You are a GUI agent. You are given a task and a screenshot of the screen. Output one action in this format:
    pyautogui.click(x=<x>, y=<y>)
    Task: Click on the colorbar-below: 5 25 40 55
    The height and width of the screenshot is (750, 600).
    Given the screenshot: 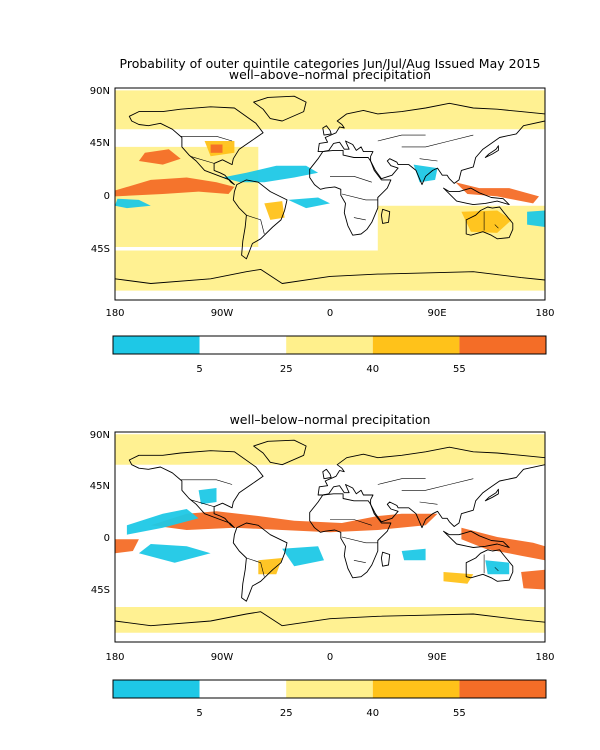 What is the action you would take?
    pyautogui.click(x=329, y=699)
    